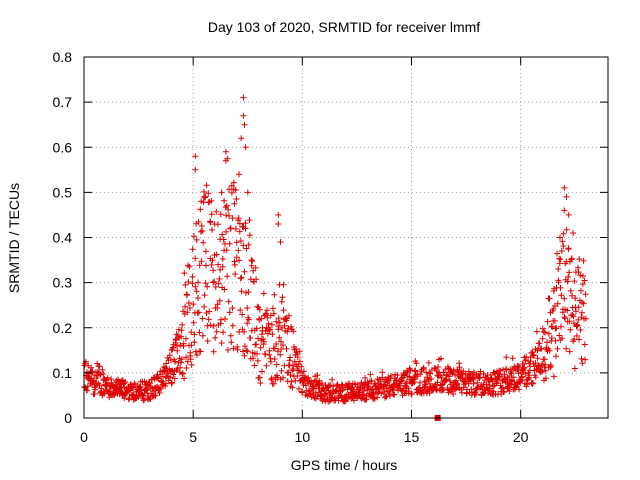  Describe the element at coordinates (63, 57) in the screenshot. I see `y-tick-label: 0.8` at that location.